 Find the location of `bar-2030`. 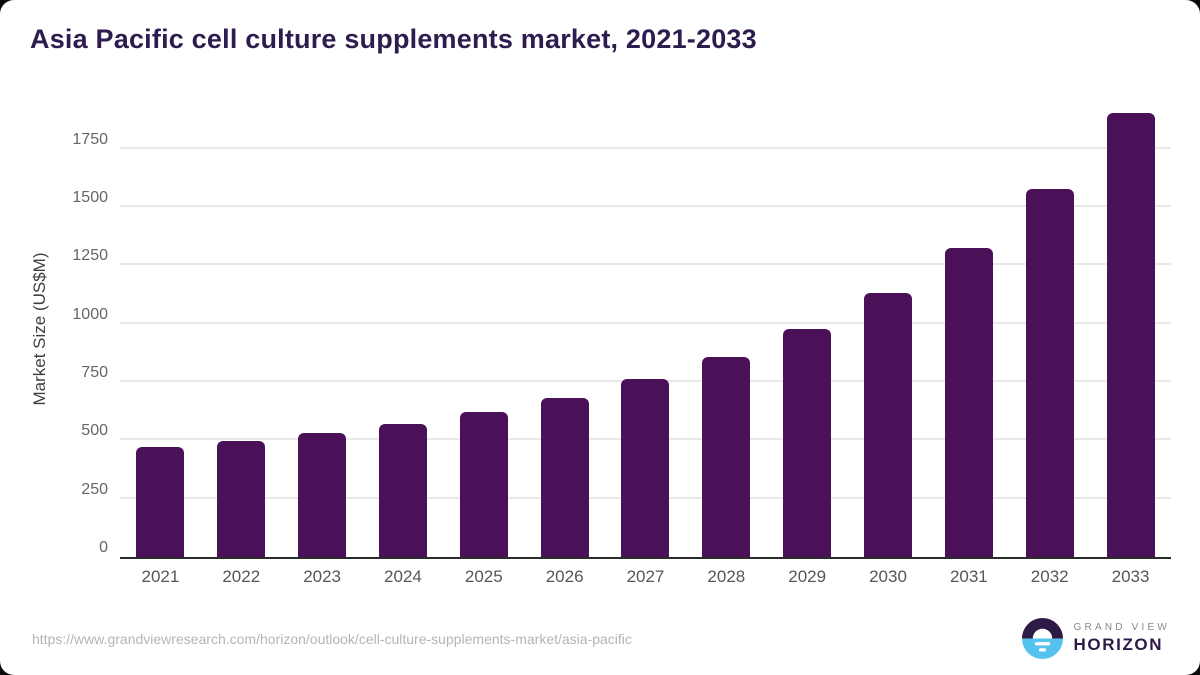

bar-2030 is located at coordinates (888, 425).